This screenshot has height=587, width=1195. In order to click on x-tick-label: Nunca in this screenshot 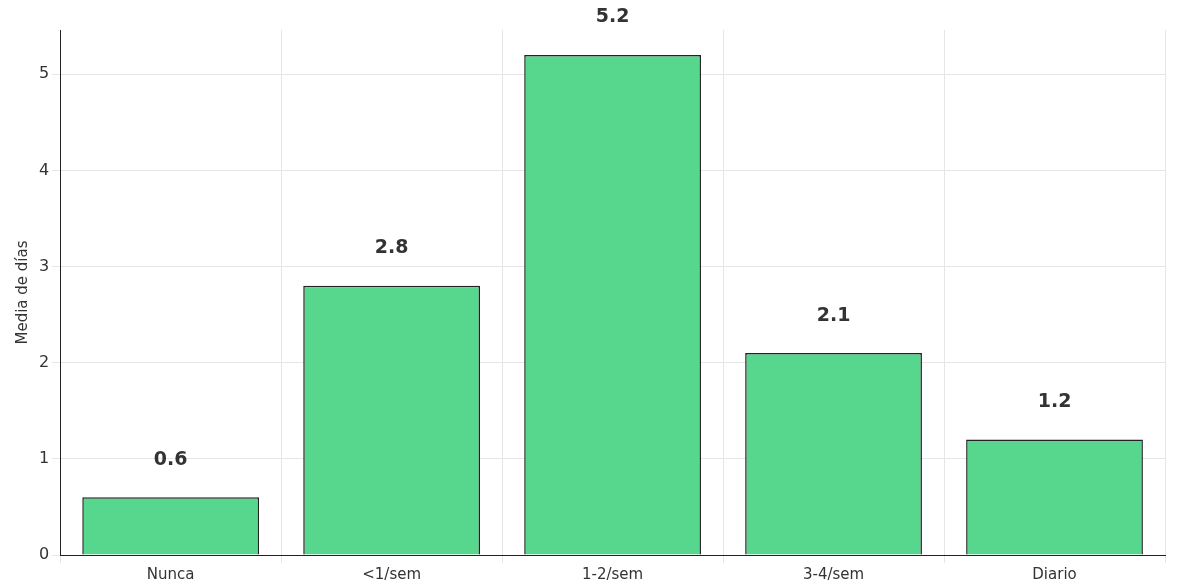, I will do `click(170, 573)`.